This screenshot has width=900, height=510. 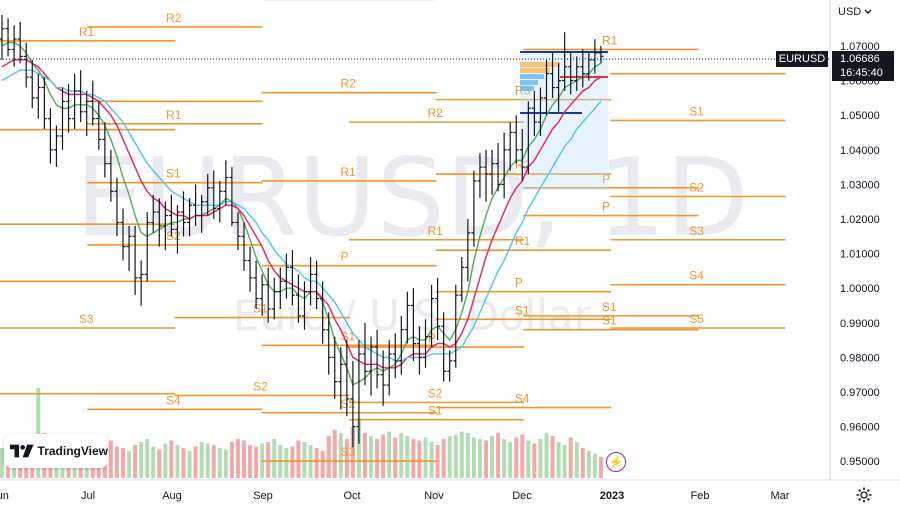 What do you see at coordinates (4, 496) in the screenshot?
I see `time-tick-label: Jun` at bounding box center [4, 496].